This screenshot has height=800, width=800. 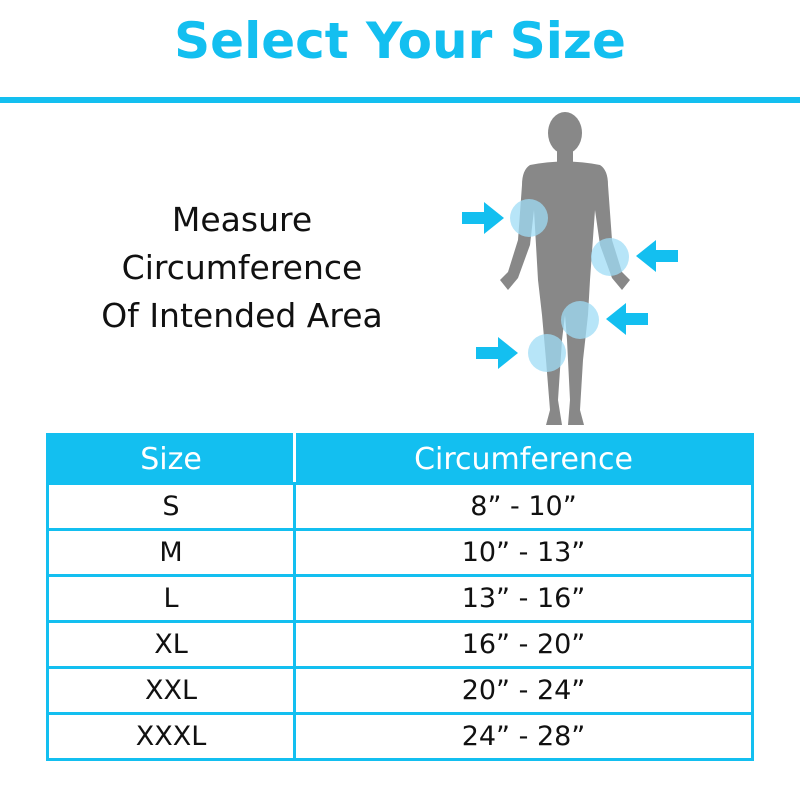 What do you see at coordinates (610, 257) in the screenshot?
I see `forearm-highlight` at bounding box center [610, 257].